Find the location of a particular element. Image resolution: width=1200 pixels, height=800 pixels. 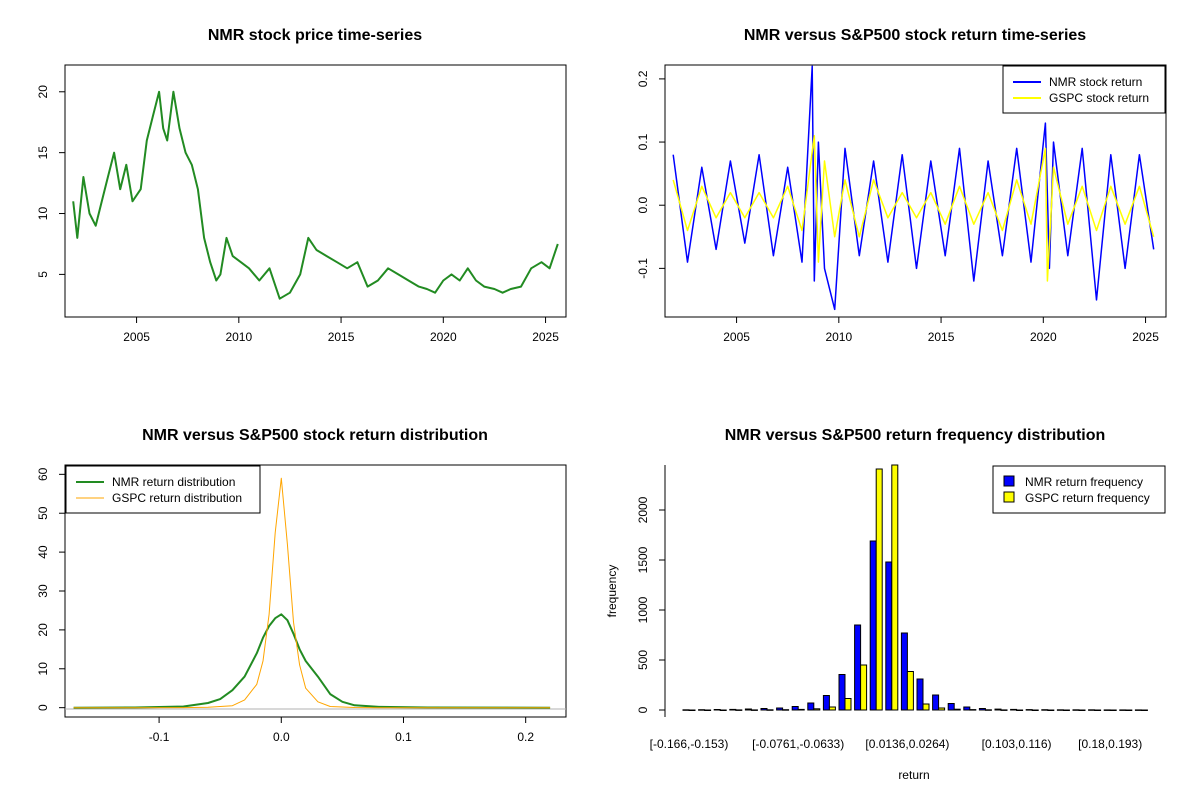

y-tick-label: 10 is located at coordinates (43, 669).